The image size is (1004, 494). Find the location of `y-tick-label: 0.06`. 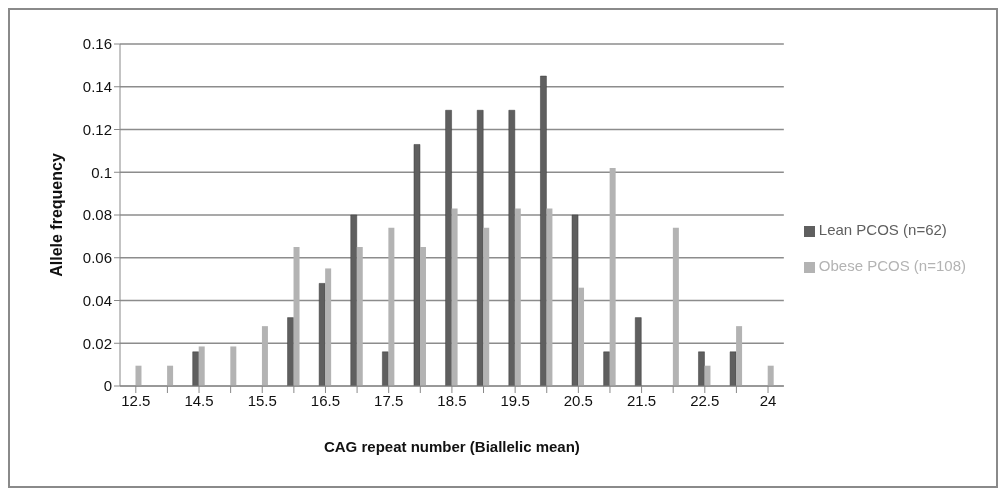

y-tick-label: 0.06 is located at coordinates (97, 258).